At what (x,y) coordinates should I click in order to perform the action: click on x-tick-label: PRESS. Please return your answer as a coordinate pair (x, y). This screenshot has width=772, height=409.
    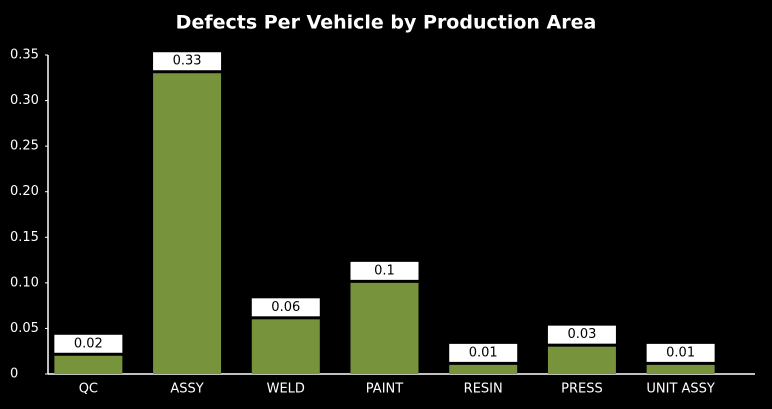
    Looking at the image, I should click on (582, 389).